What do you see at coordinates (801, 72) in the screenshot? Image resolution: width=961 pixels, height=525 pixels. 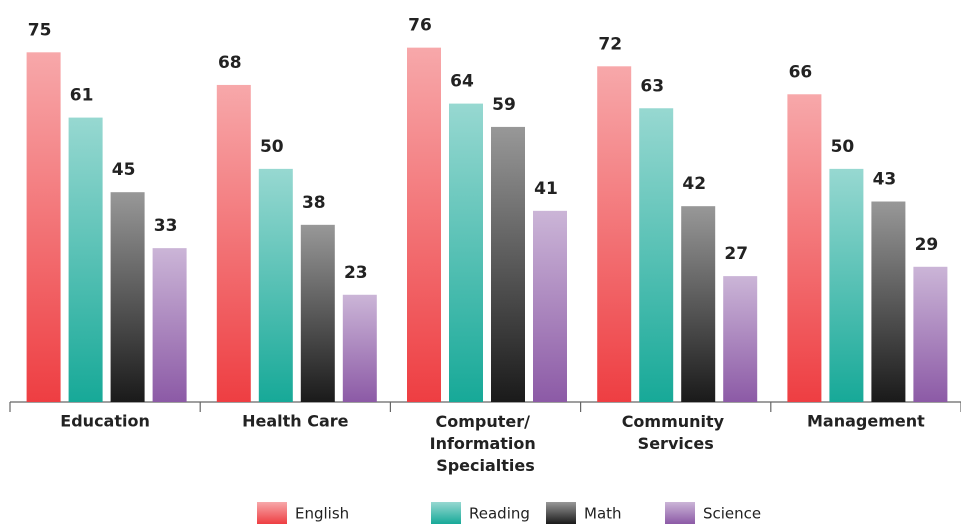 I see `value-label: 66` at bounding box center [801, 72].